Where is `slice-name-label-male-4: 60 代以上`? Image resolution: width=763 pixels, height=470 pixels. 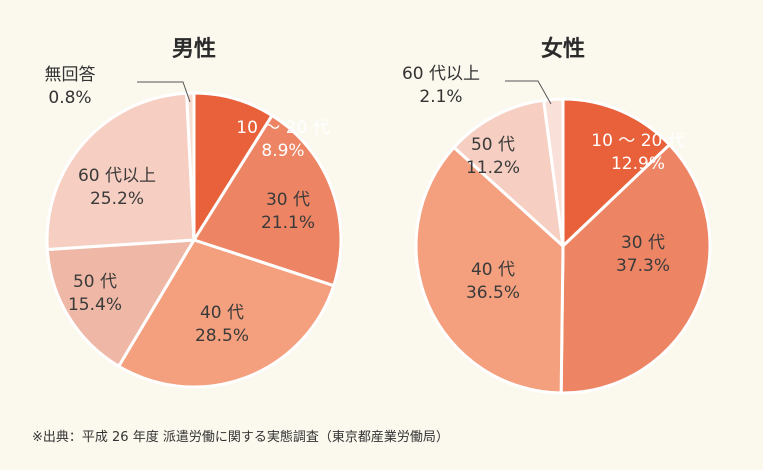
slice-name-label-male-4: 60 代以上 is located at coordinates (117, 176).